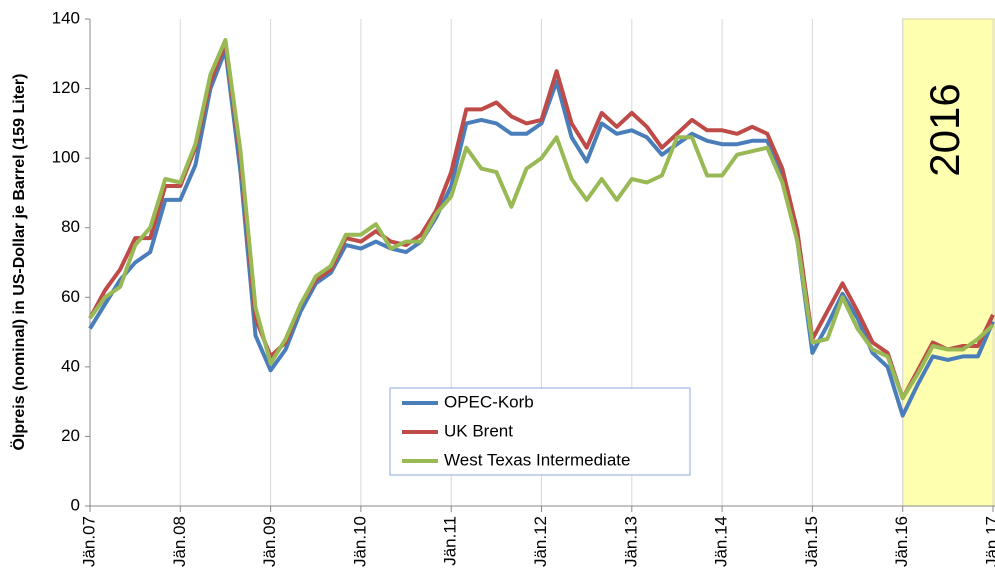 The image size is (995, 578). What do you see at coordinates (70, 365) in the screenshot?
I see `y-tick-label: 40` at bounding box center [70, 365].